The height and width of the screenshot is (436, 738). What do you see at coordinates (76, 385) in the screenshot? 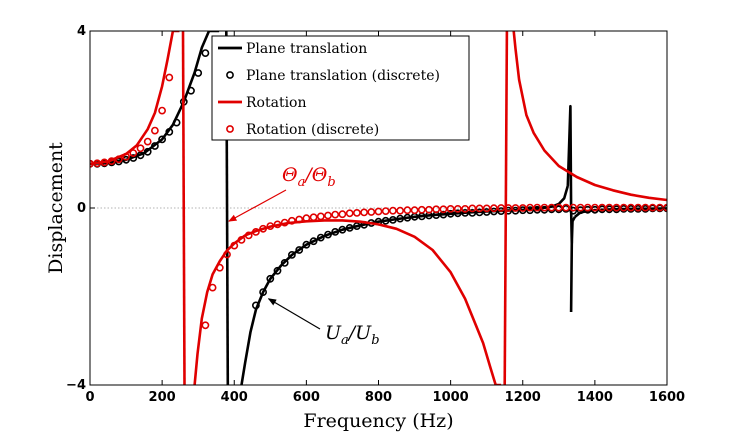
I see `y-tick-label: −4` at bounding box center [76, 385].